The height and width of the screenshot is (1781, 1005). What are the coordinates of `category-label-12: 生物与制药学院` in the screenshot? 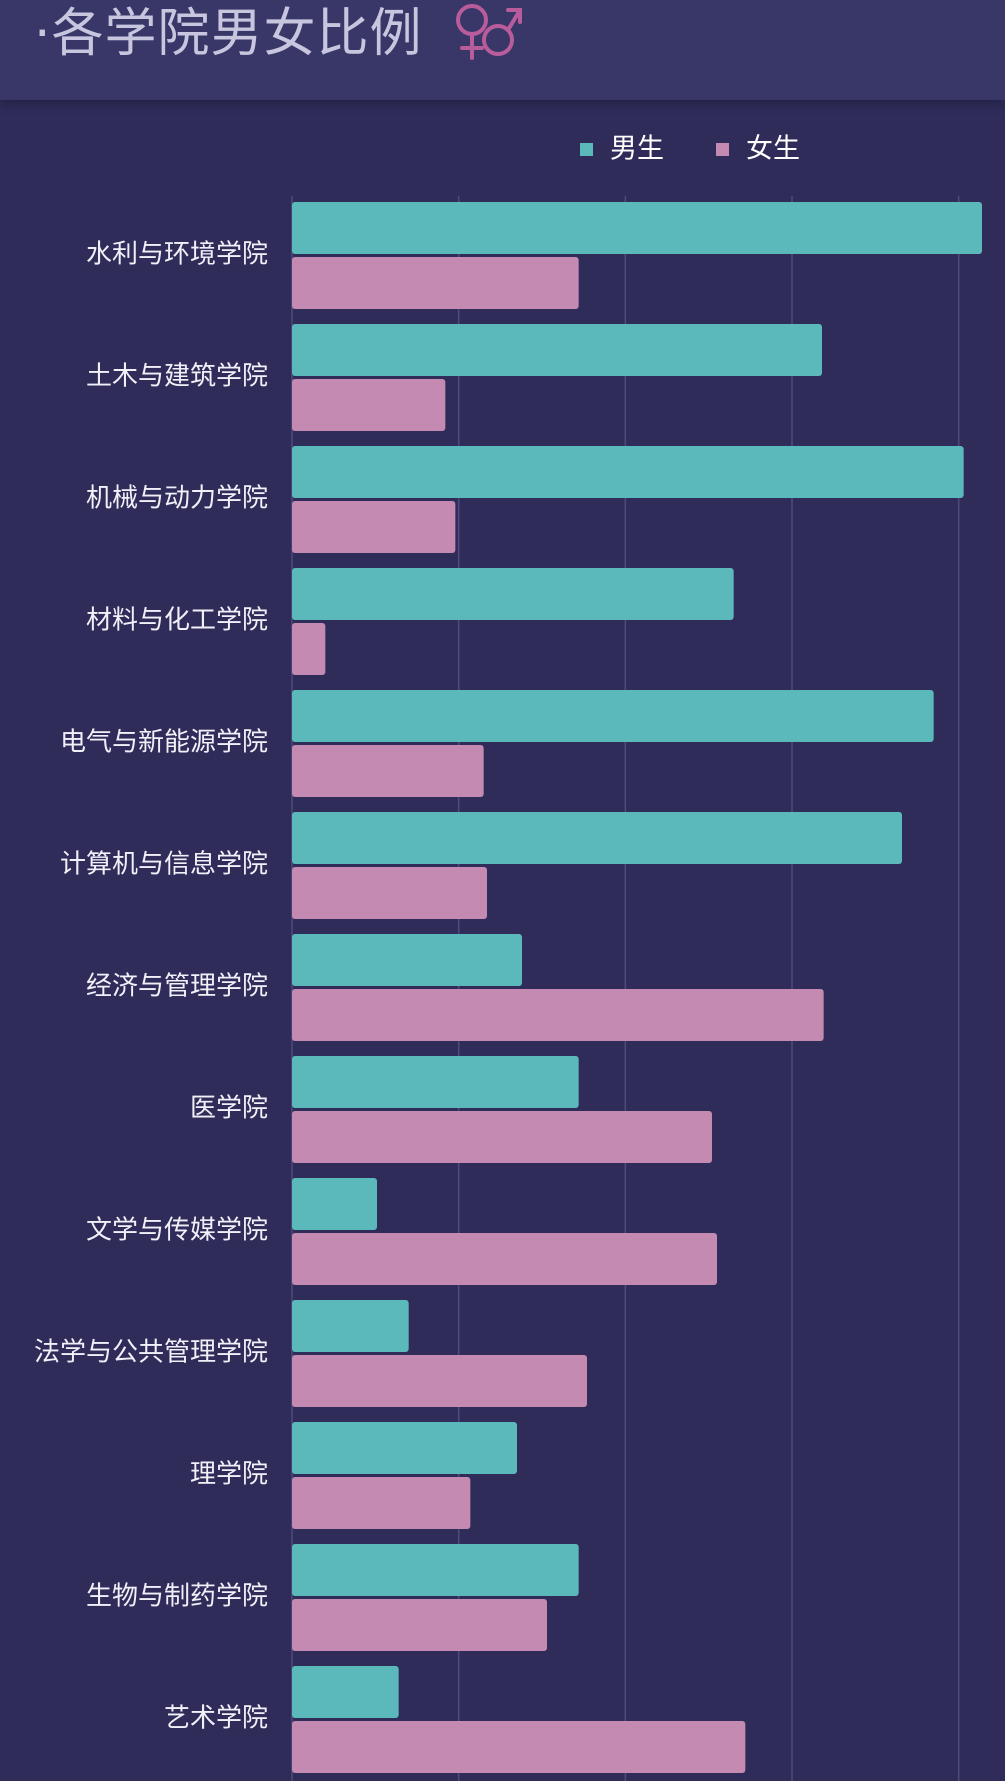 It's located at (177, 1597).